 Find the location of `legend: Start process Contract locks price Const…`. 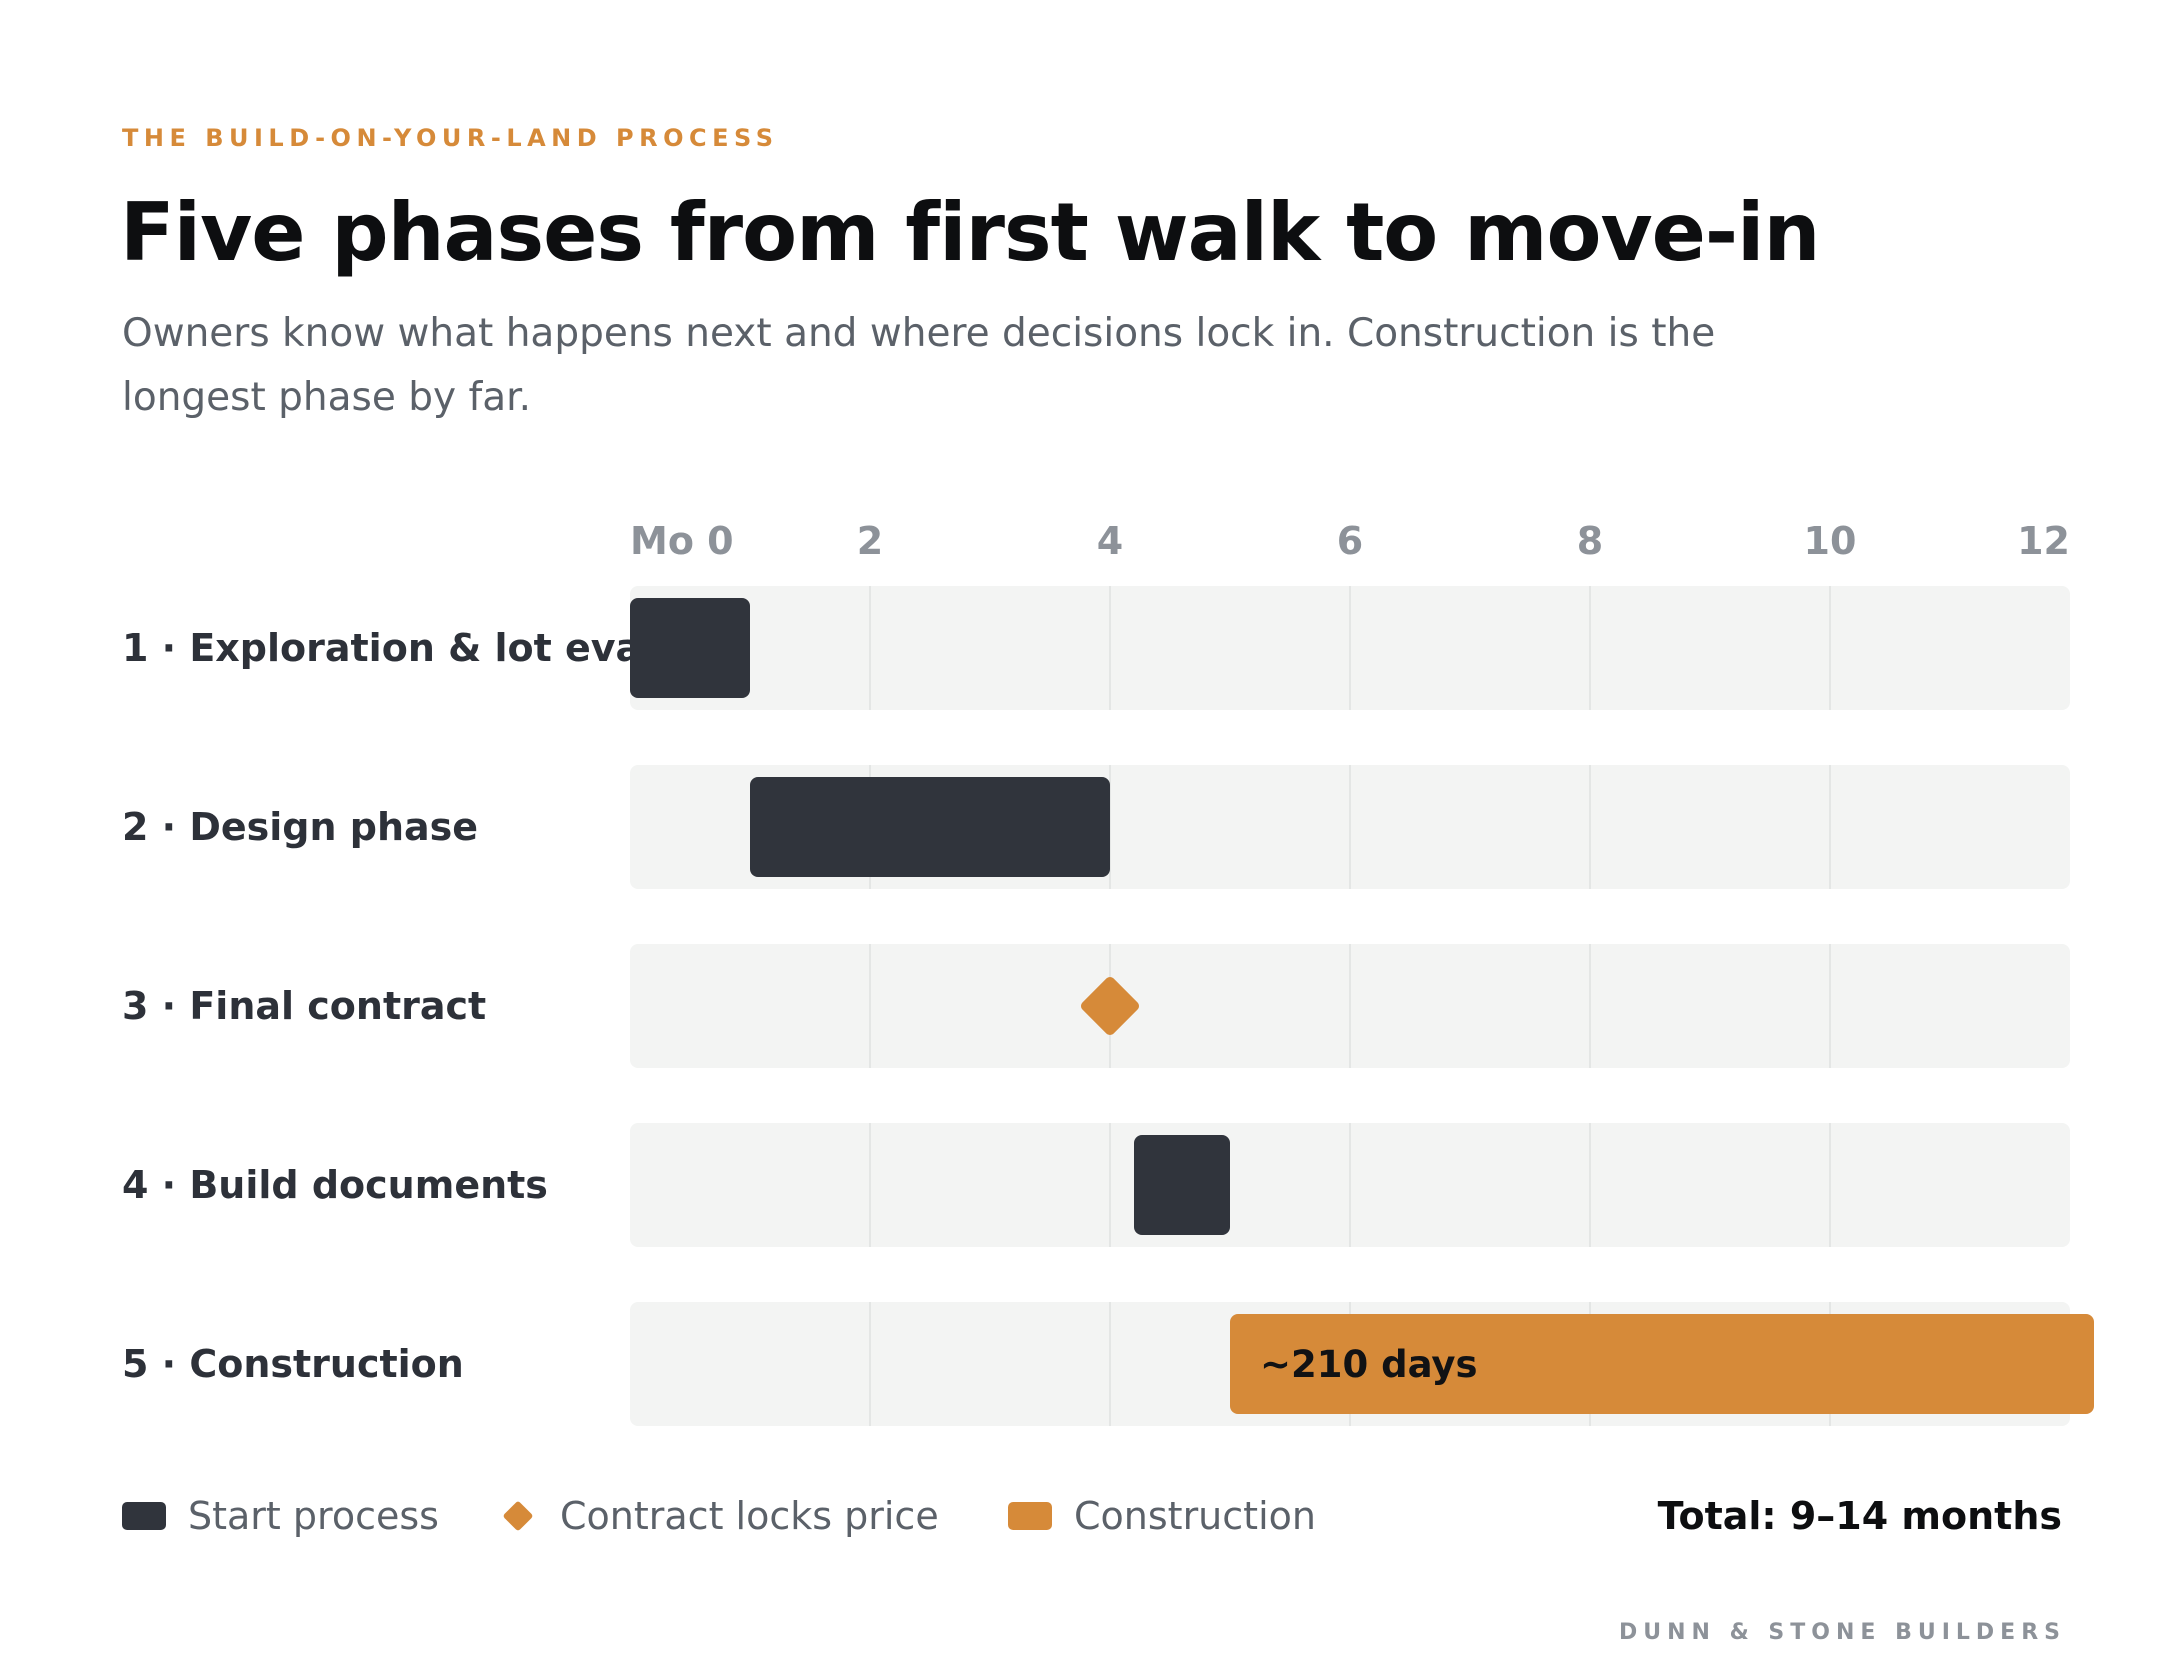

legend: Start process Contract locks price Const… is located at coordinates (1092, 1516).